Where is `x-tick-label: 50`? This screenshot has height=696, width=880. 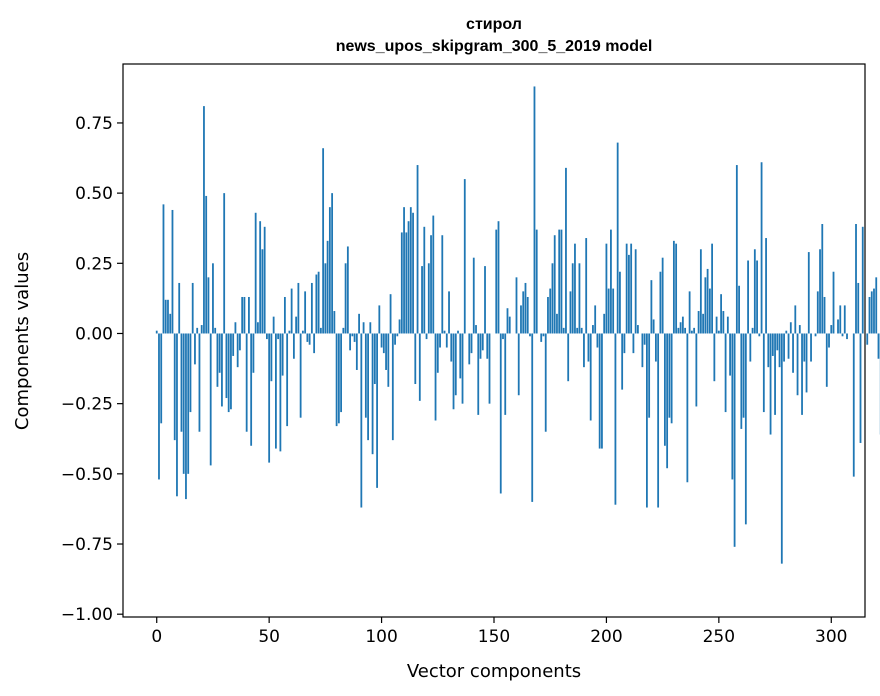 x-tick-label: 50 is located at coordinates (269, 637).